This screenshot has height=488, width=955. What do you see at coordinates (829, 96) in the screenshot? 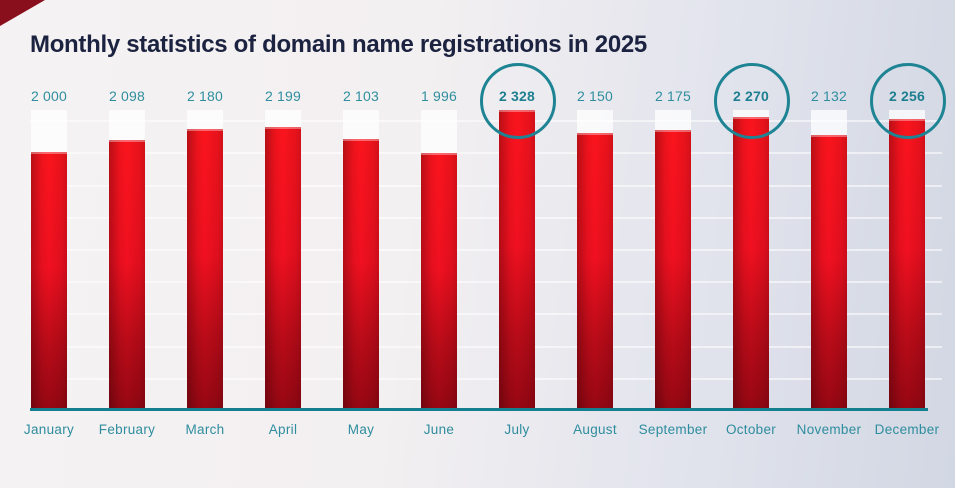
I see `value-label-november: 2 132` at bounding box center [829, 96].